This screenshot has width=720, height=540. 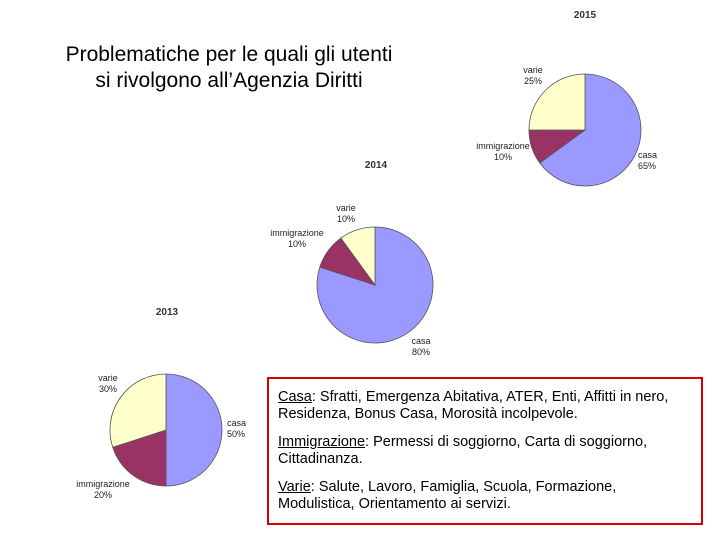 I want to click on slice-label-casa: casa 65%, so click(x=647, y=160).